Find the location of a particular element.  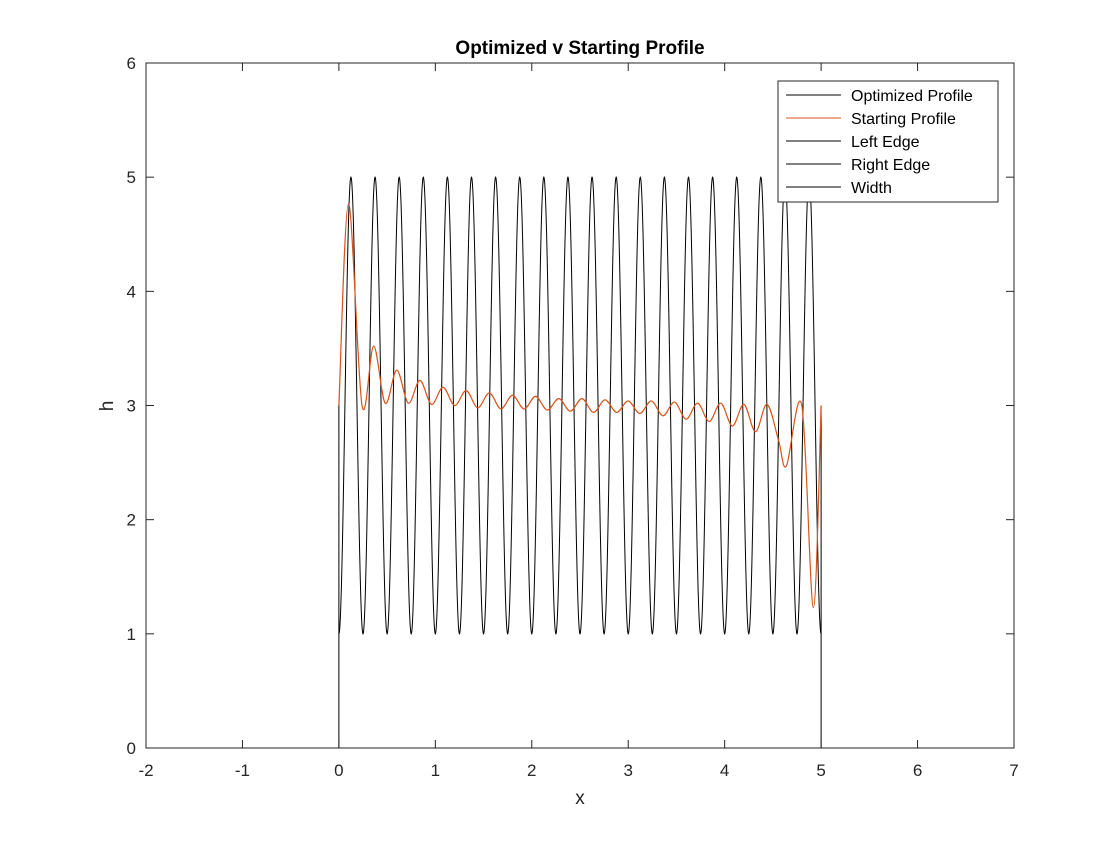

y-tick-label: 6 is located at coordinates (131, 63).